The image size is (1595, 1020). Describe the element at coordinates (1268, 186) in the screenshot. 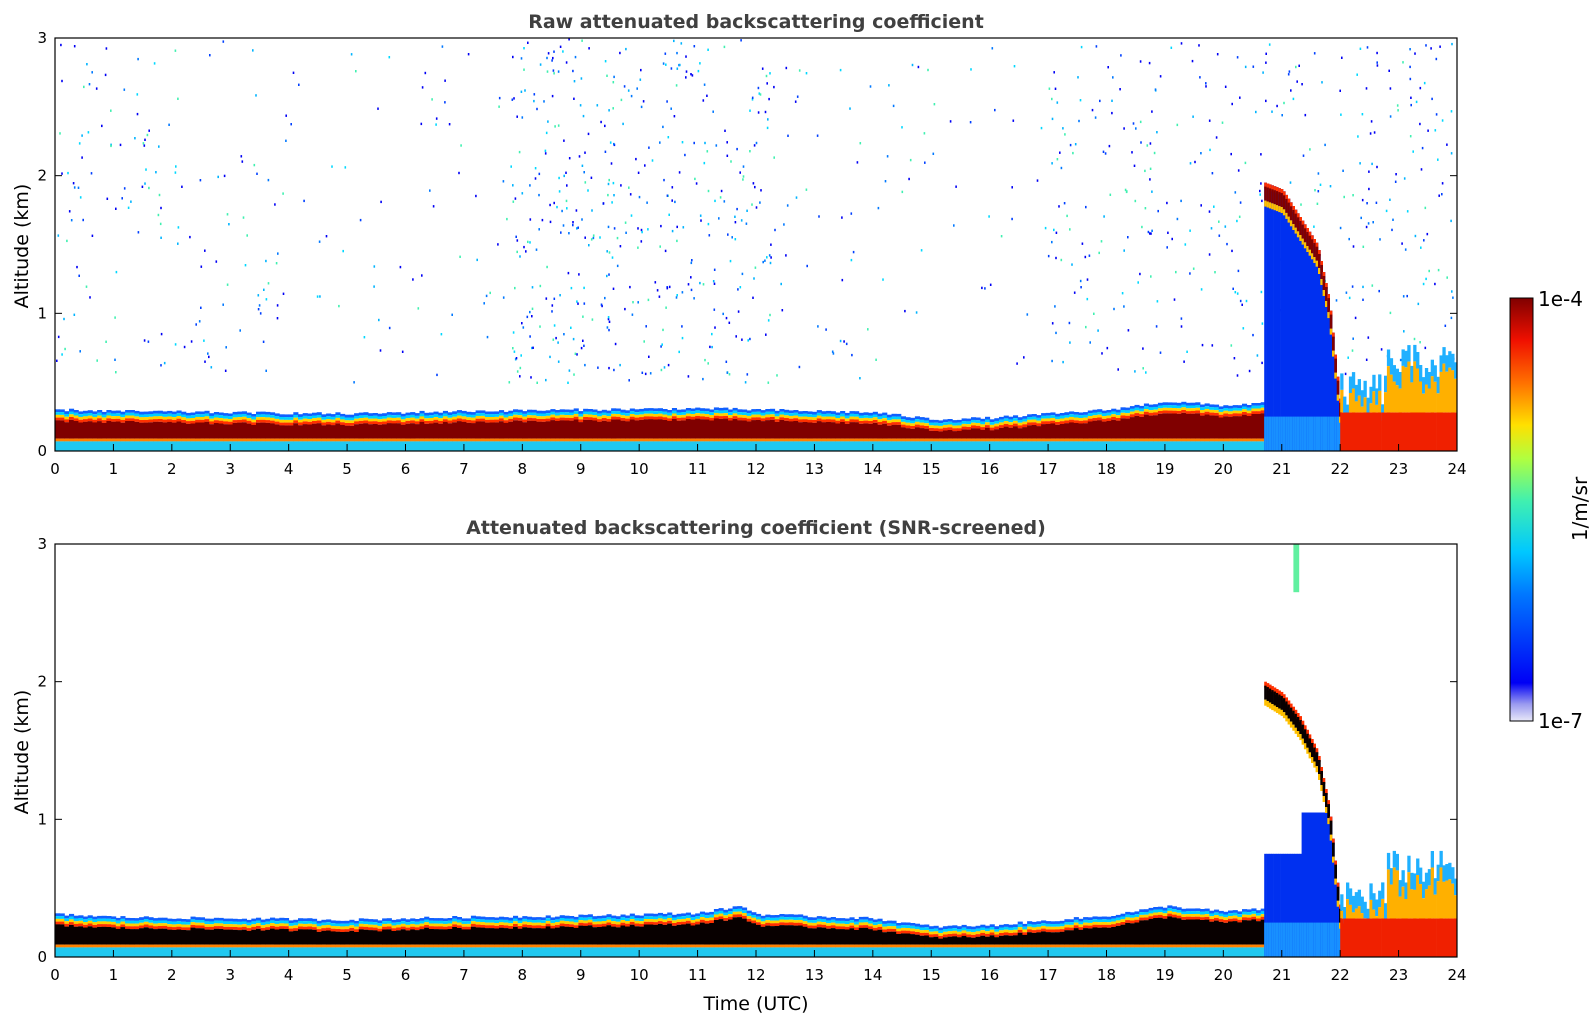

I see `cloud-edge` at that location.